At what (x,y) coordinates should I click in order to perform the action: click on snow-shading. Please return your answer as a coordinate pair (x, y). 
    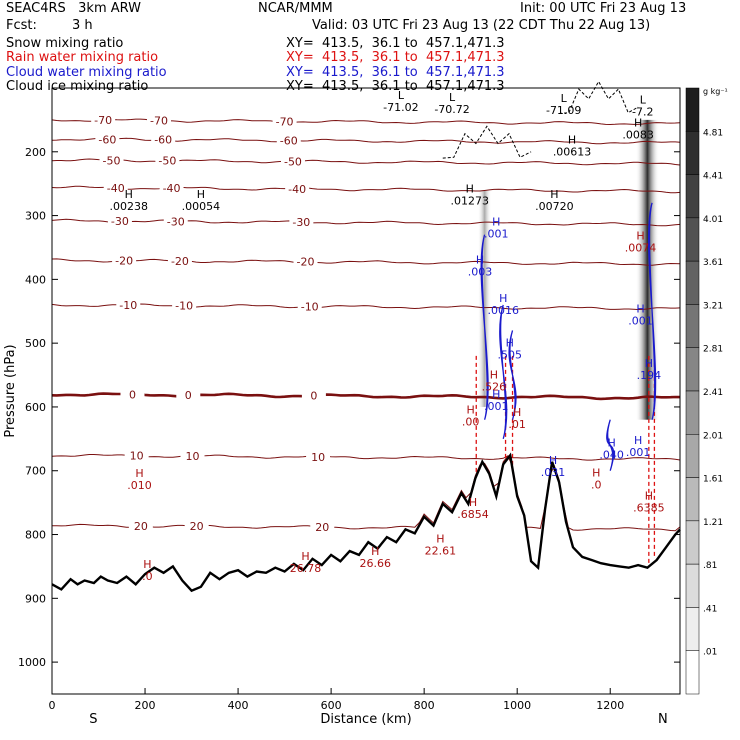
    Looking at the image, I should click on (568, 269).